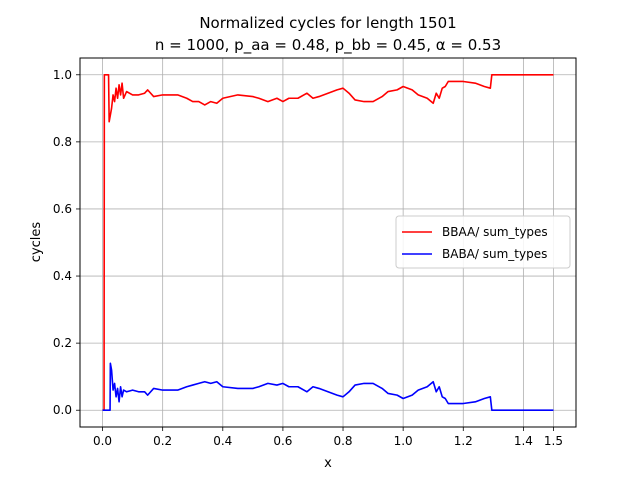 This screenshot has height=480, width=640. What do you see at coordinates (222, 441) in the screenshot?
I see `x-tick-label: 0.4` at bounding box center [222, 441].